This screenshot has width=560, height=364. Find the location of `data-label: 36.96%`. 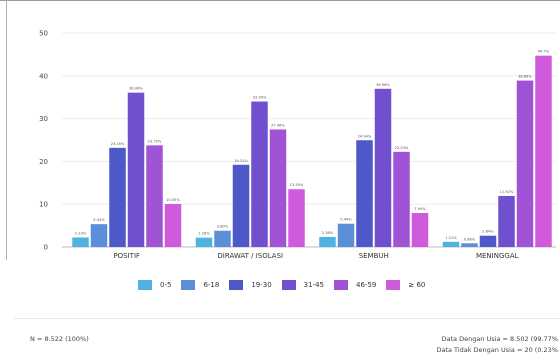

data-label: 36.96% is located at coordinates (383, 85).